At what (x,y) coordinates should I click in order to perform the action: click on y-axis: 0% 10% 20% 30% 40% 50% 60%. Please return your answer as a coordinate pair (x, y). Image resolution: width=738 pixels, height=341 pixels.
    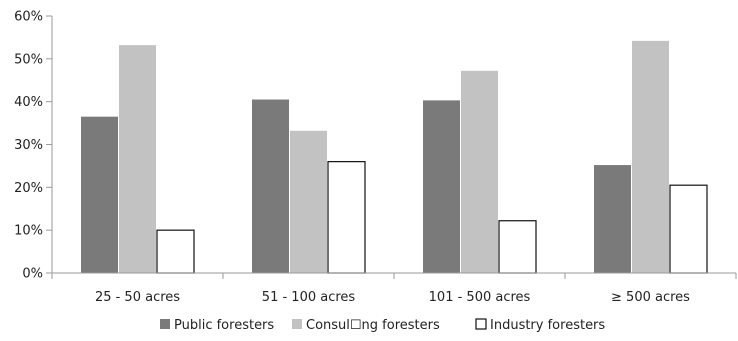
    Looking at the image, I should click on (33, 146).